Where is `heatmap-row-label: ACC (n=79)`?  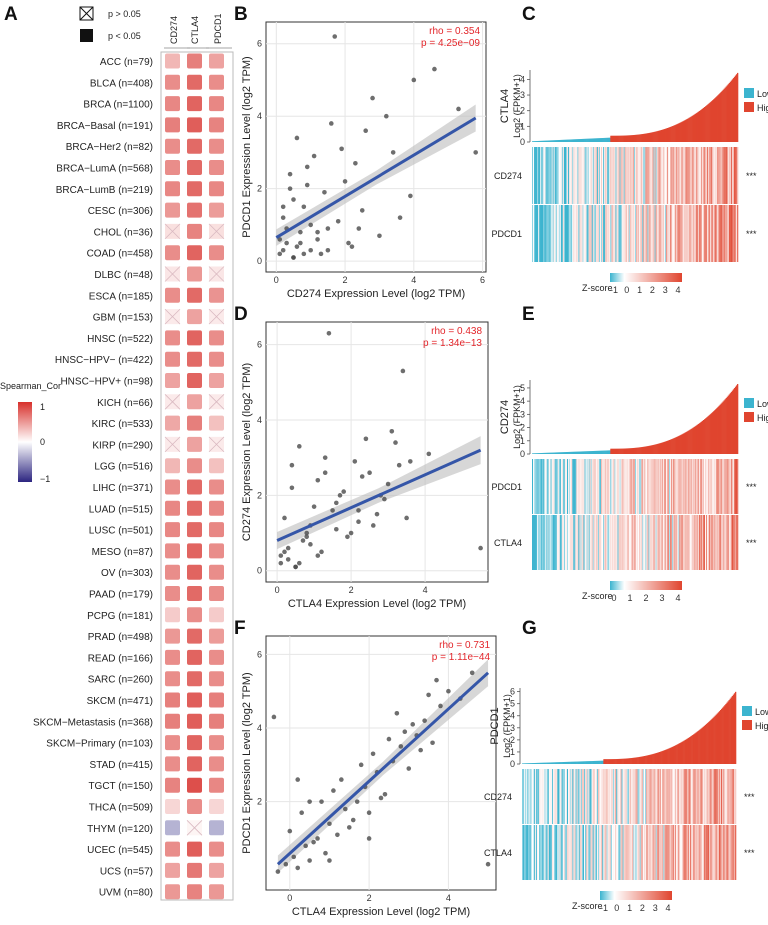
heatmap-row-label: ACC (n=79) is located at coordinates (126, 62).